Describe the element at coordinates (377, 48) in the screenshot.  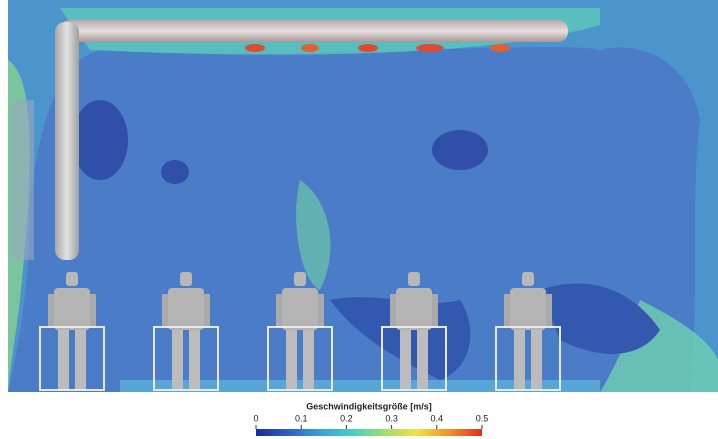
I see `jet-outlets` at that location.